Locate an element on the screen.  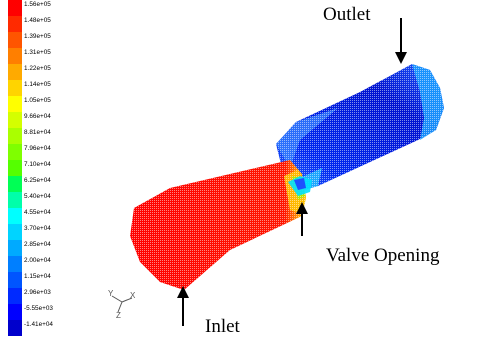
legend-label-7: 1.05e+05 is located at coordinates (37, 100).